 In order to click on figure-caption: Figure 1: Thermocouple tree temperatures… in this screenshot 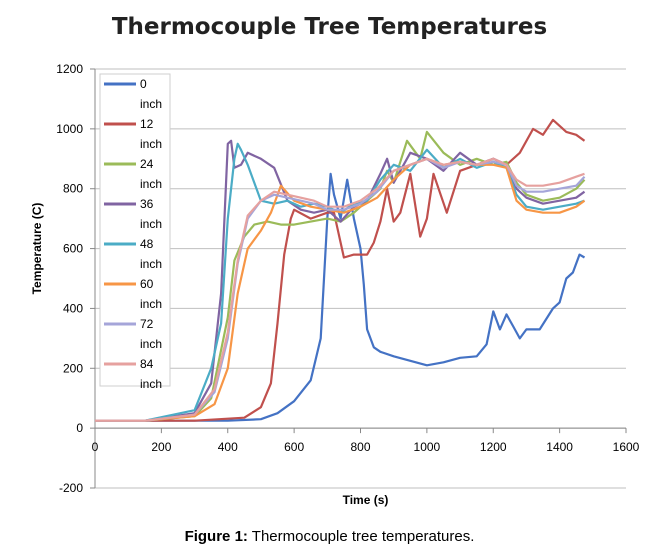, I will do `click(329, 536)`.